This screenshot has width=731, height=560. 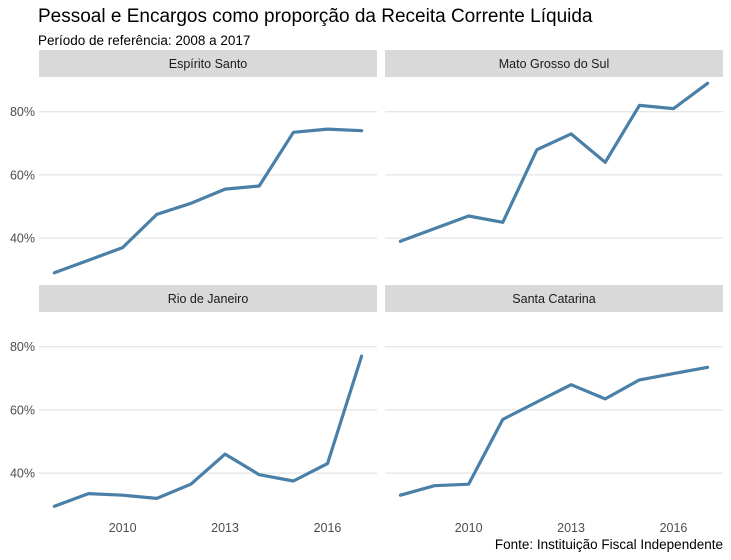 I want to click on facet-label-espirito-santo: Espírito Santo, so click(x=208, y=64).